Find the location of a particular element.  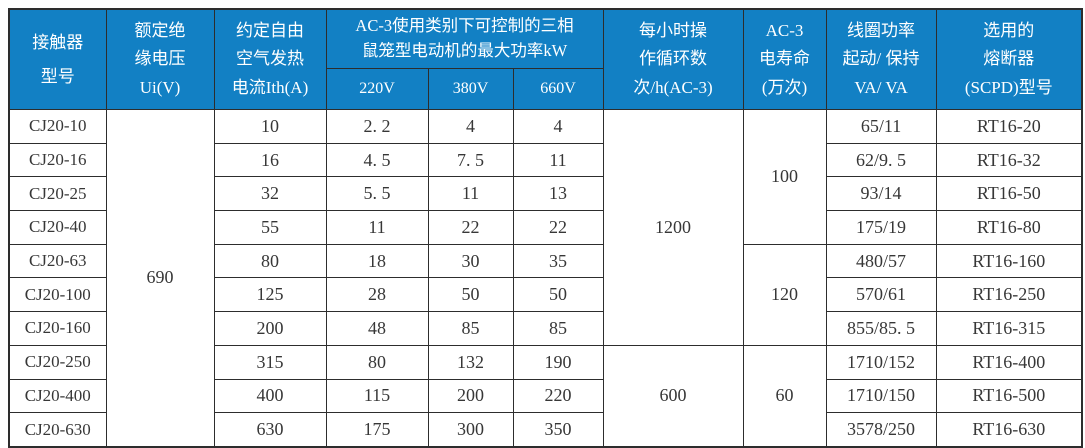

table-cell: 35 is located at coordinates (558, 261).